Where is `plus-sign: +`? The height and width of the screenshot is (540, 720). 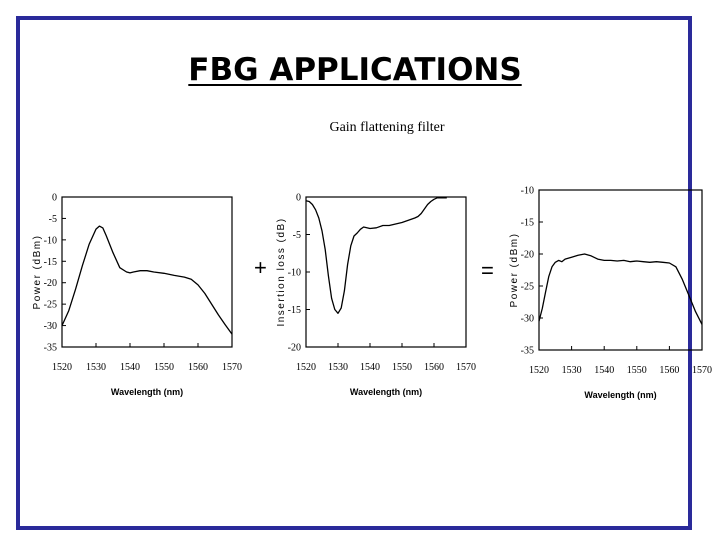 plus-sign: + is located at coordinates (260, 267).